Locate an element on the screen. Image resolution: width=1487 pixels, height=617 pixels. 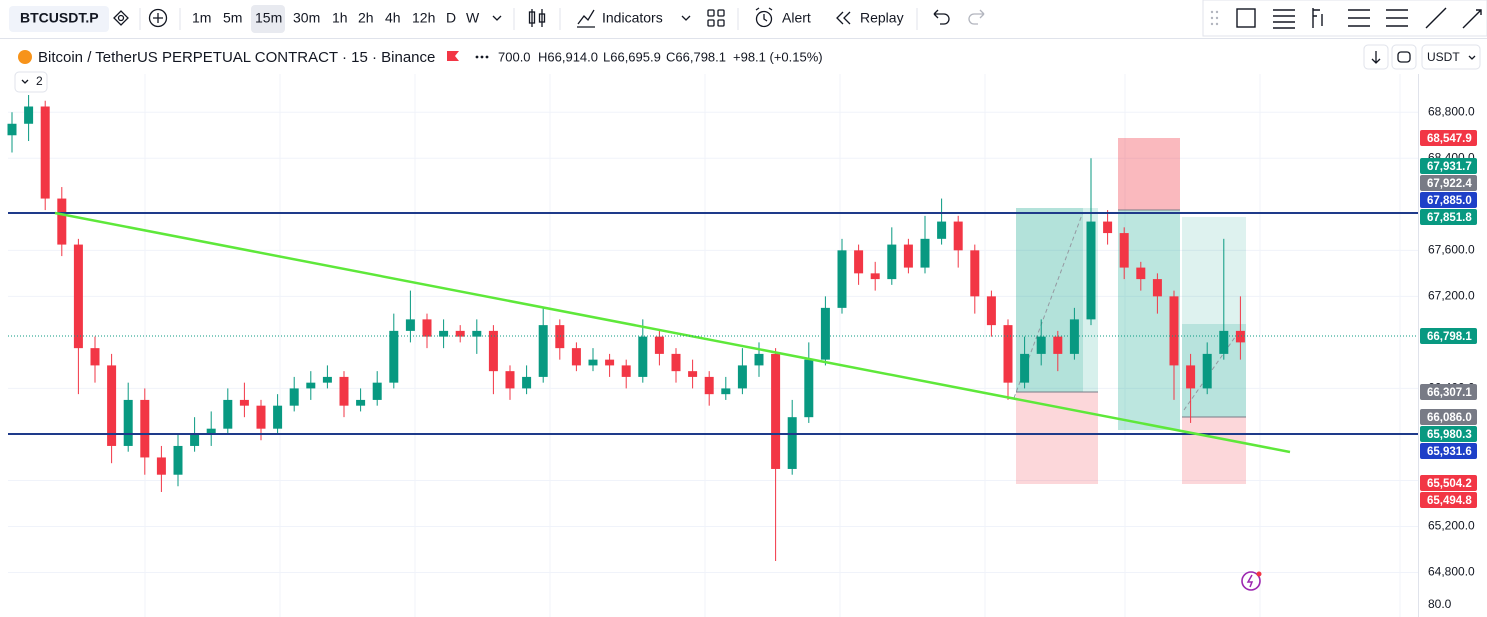
indicator-count: 2 is located at coordinates (39, 81).